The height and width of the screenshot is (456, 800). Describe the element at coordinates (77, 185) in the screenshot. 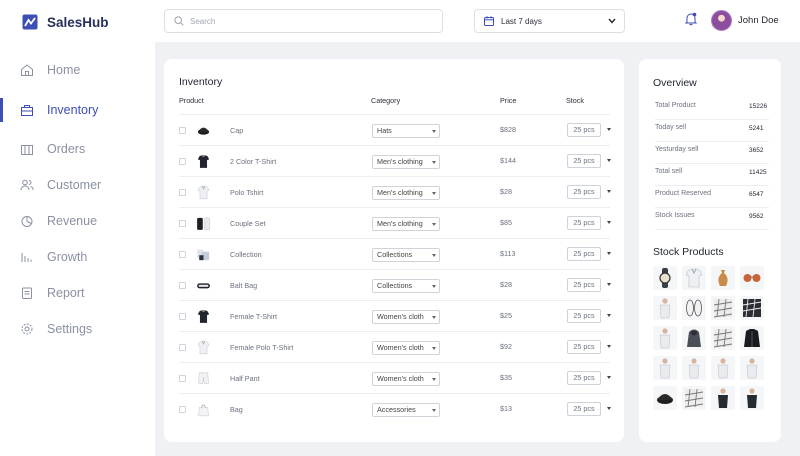

I see `sidebar-item-customer: Customer` at that location.